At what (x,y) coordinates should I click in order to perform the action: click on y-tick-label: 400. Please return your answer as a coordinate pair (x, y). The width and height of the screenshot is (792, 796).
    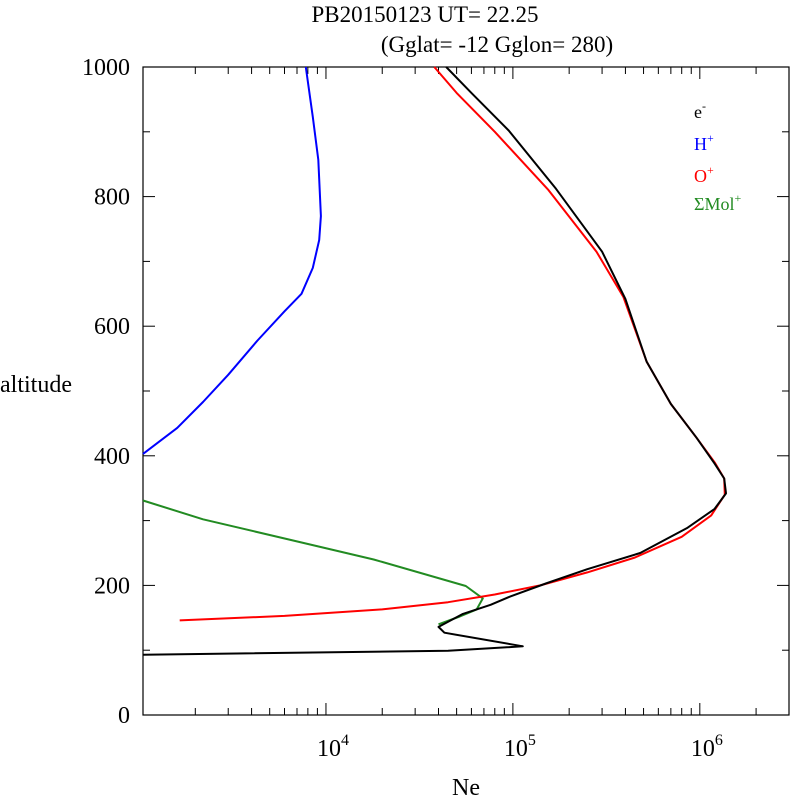
    Looking at the image, I should click on (112, 457).